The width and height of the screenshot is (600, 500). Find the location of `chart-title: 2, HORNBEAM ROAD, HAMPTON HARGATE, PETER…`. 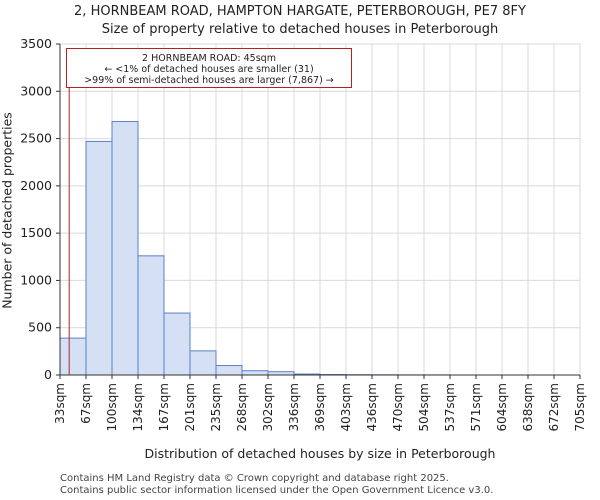

chart-title: 2, HORNBEAM ROAD, HAMPTON HARGATE, PETER… is located at coordinates (300, 11).